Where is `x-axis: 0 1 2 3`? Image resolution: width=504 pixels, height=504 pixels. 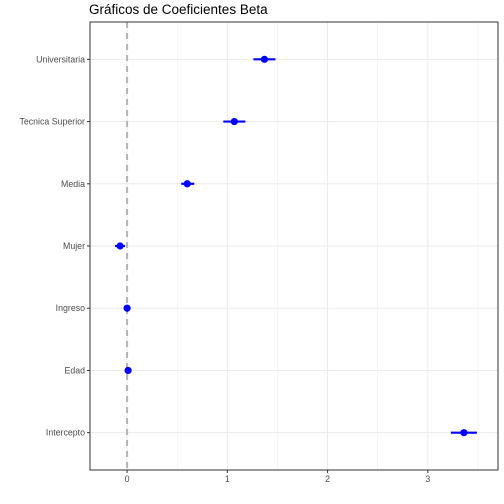
x-axis: 0 1 2 3 is located at coordinates (277, 477).